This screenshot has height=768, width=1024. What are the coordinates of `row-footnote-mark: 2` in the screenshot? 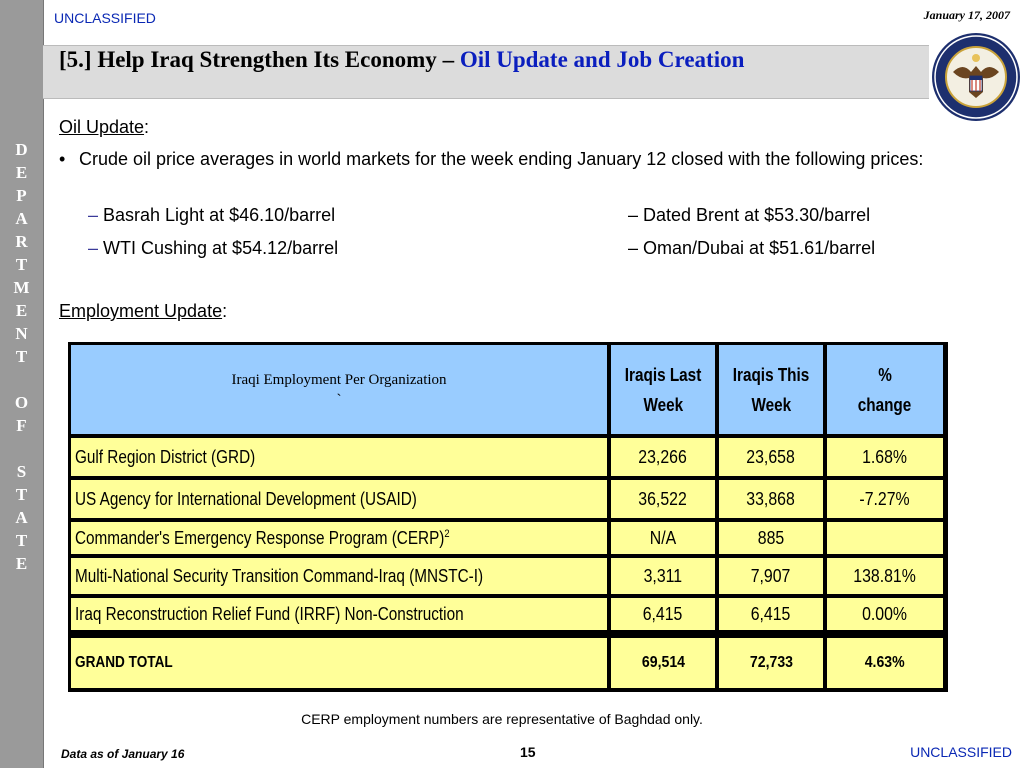 It's located at (447, 533).